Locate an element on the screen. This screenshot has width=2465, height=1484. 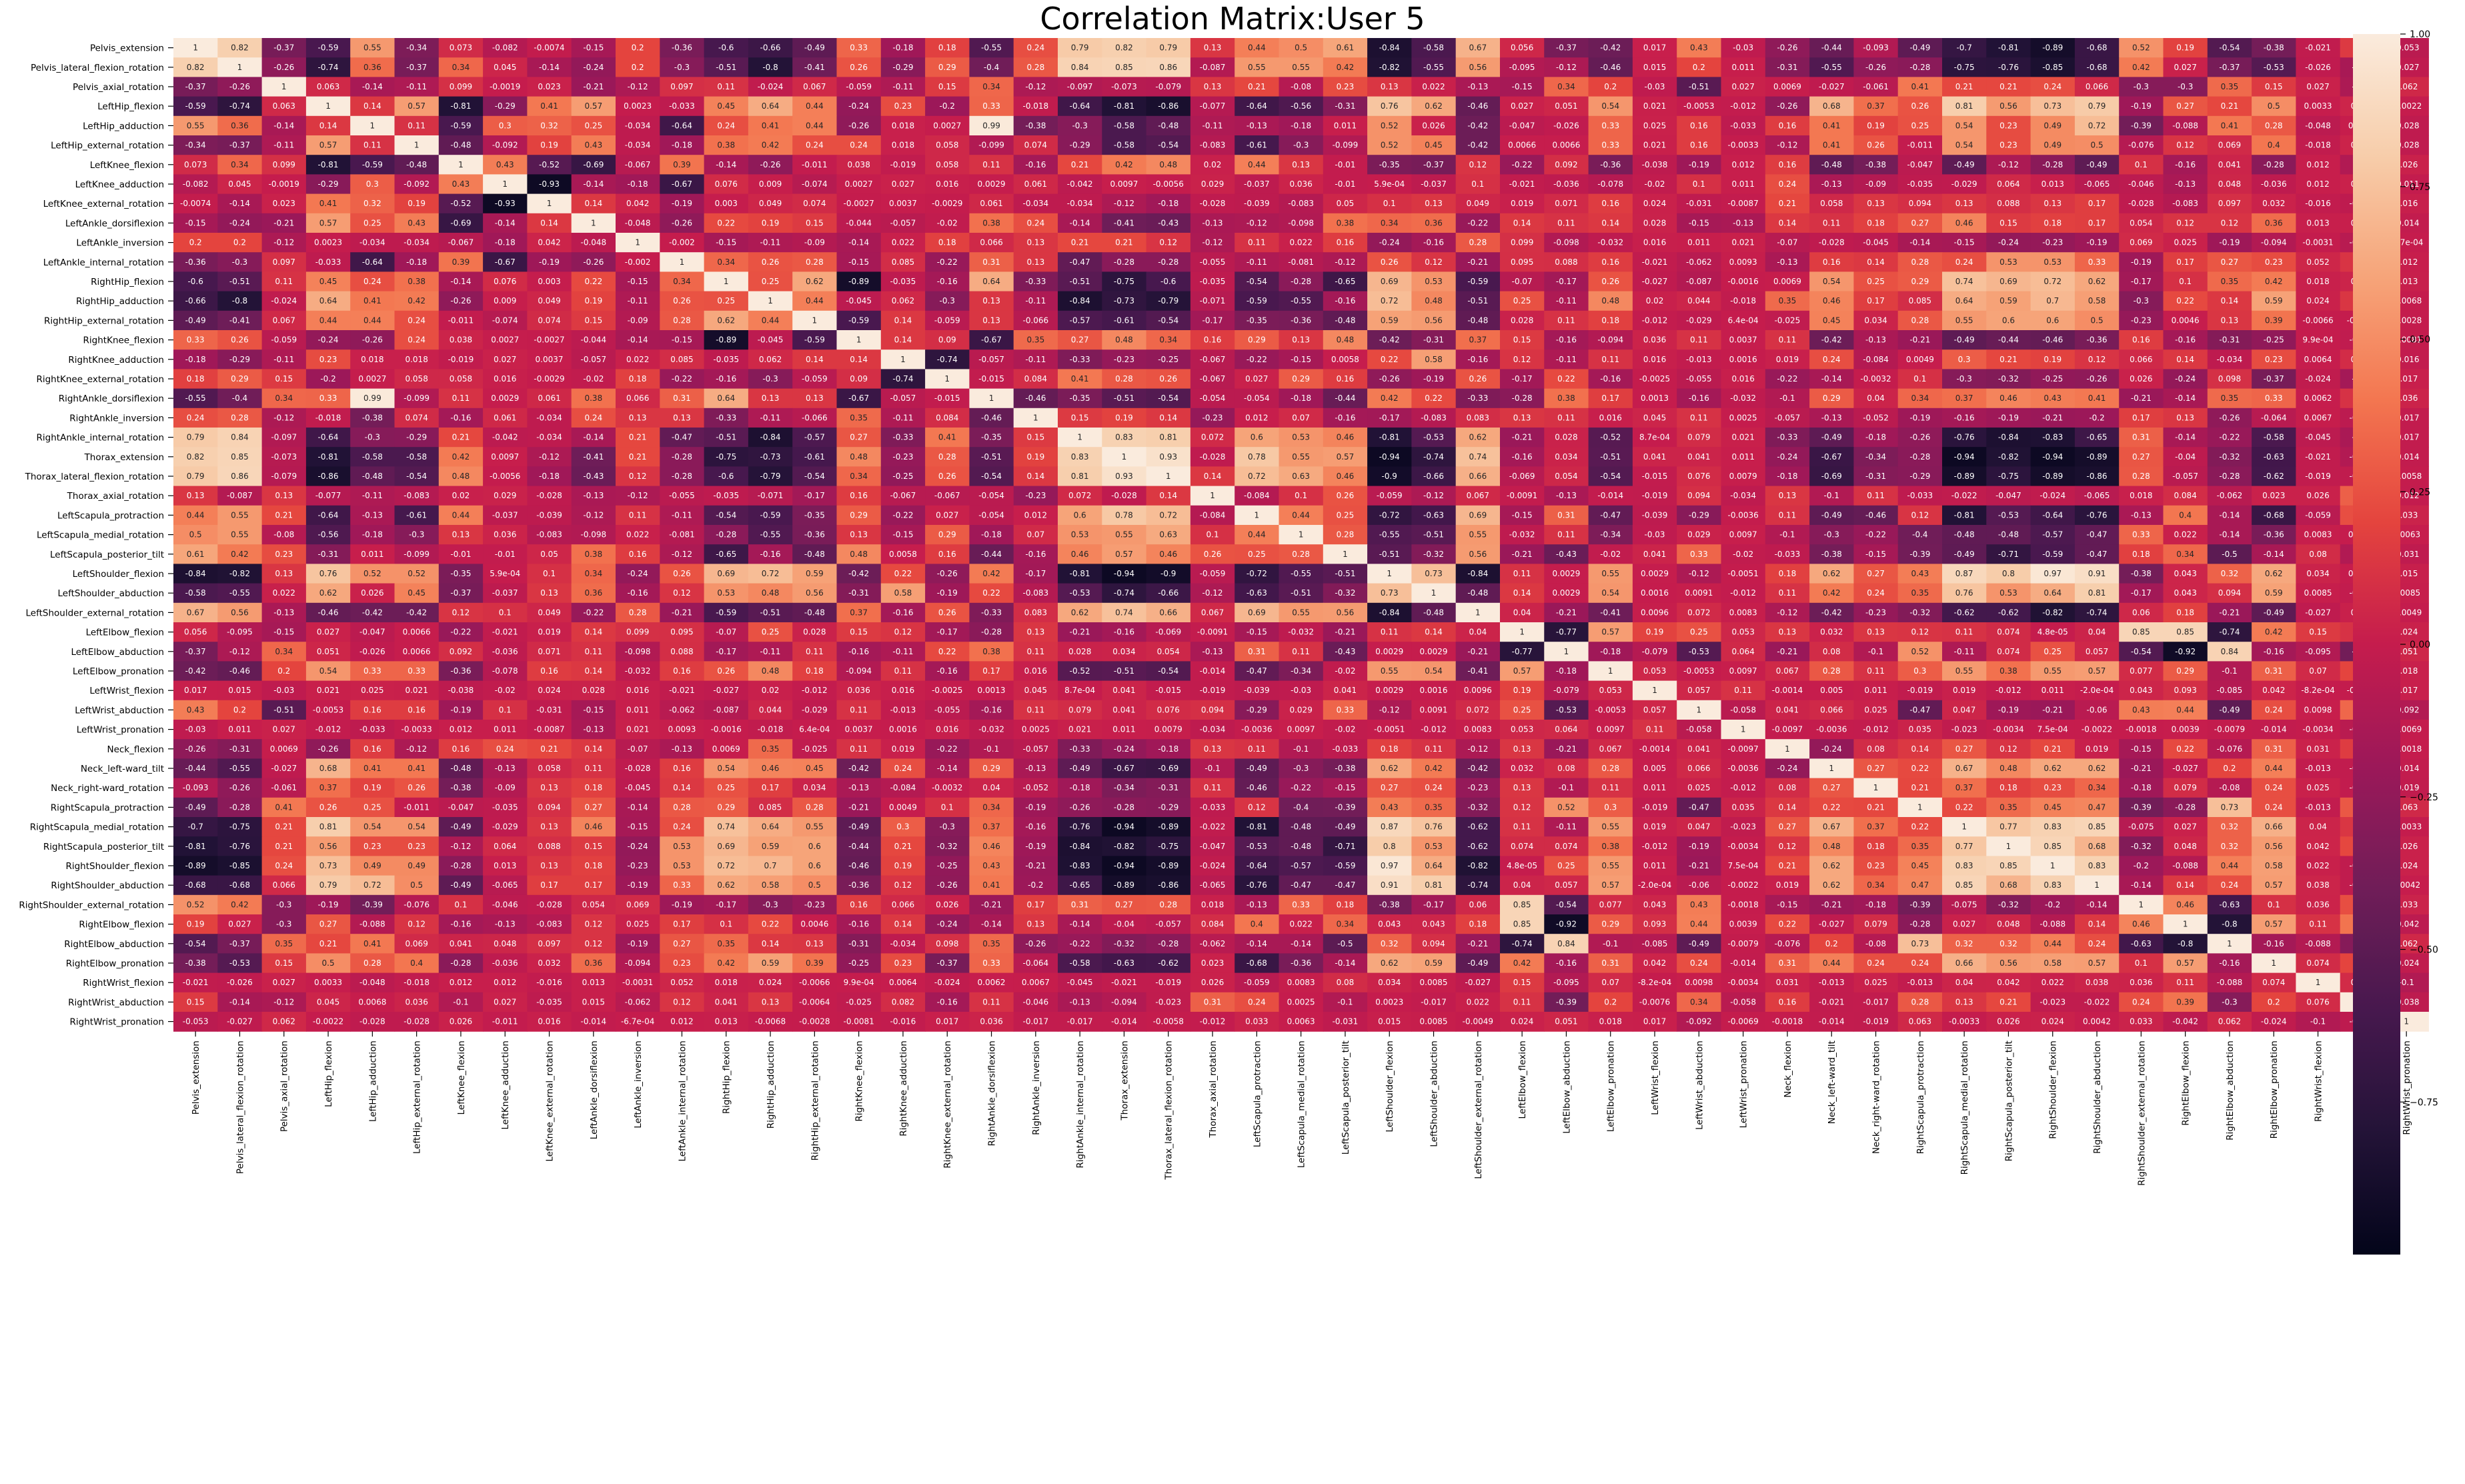
heatmap-cell-value: -0.46 is located at coordinates (1257, 787).